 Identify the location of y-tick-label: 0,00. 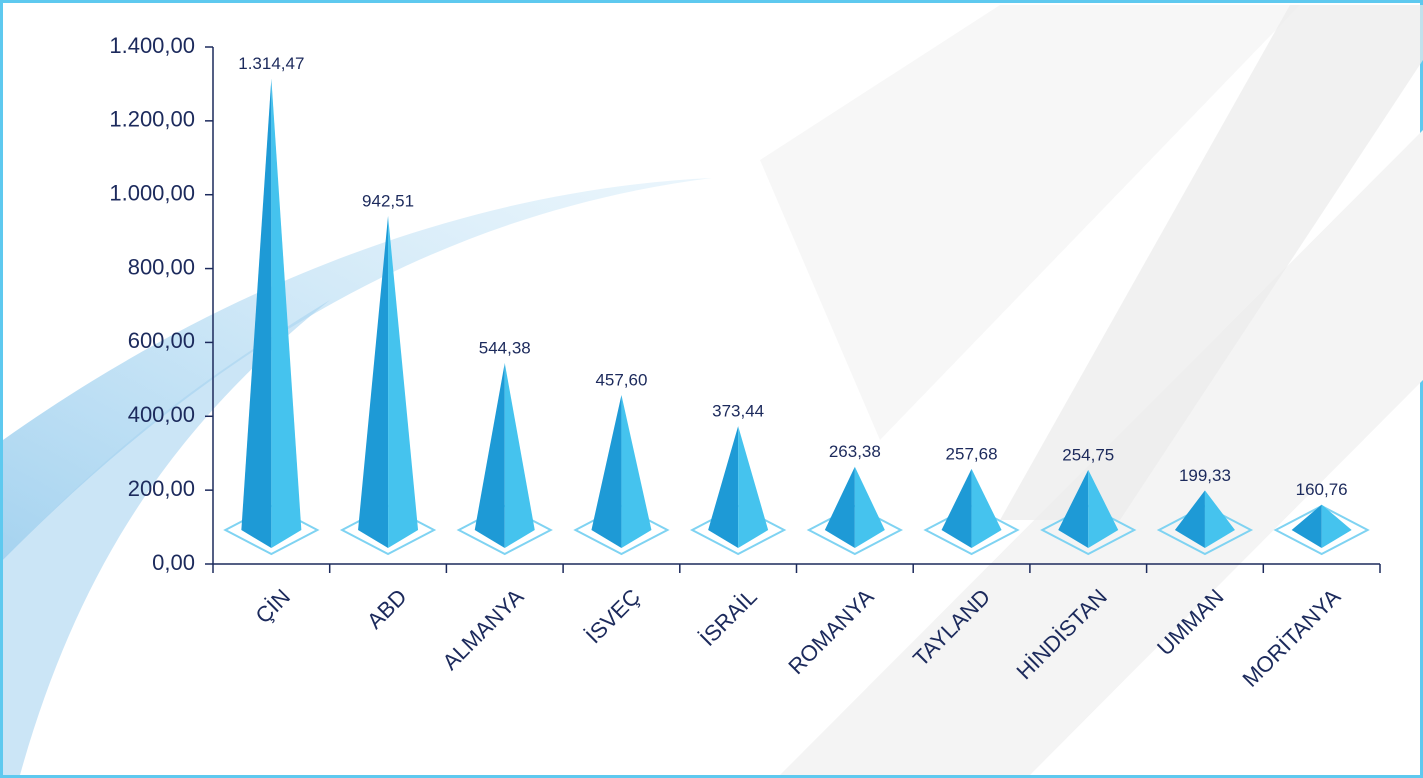
(173, 562).